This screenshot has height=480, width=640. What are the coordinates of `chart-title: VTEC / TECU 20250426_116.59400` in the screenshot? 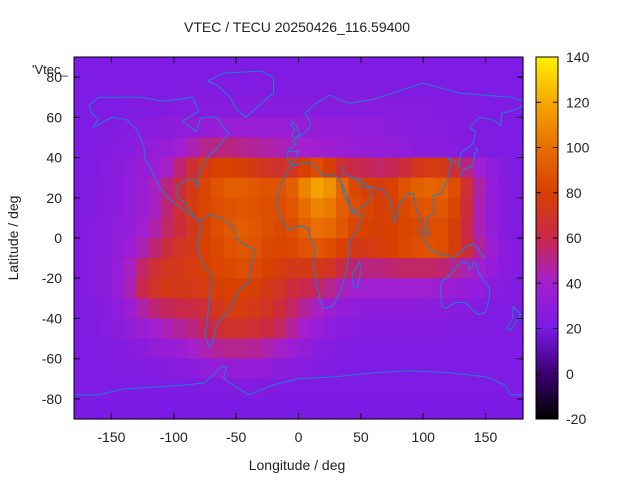 It's located at (297, 27).